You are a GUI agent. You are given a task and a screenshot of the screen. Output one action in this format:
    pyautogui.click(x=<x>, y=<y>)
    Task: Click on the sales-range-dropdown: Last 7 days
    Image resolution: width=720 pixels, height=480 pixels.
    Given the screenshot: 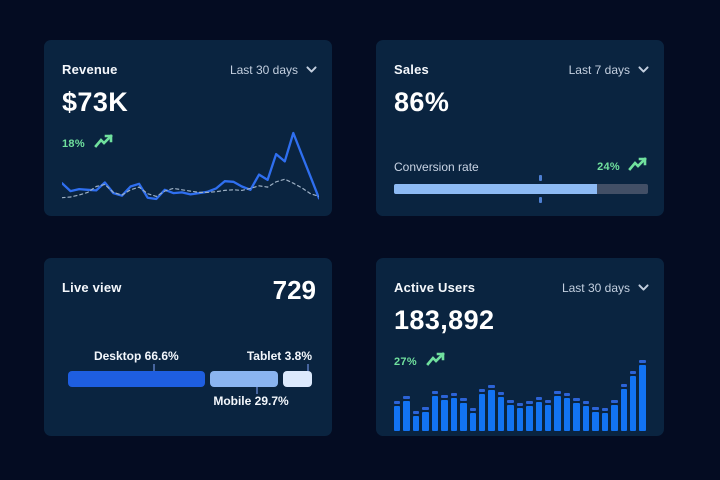 What is the action you would take?
    pyautogui.click(x=609, y=70)
    